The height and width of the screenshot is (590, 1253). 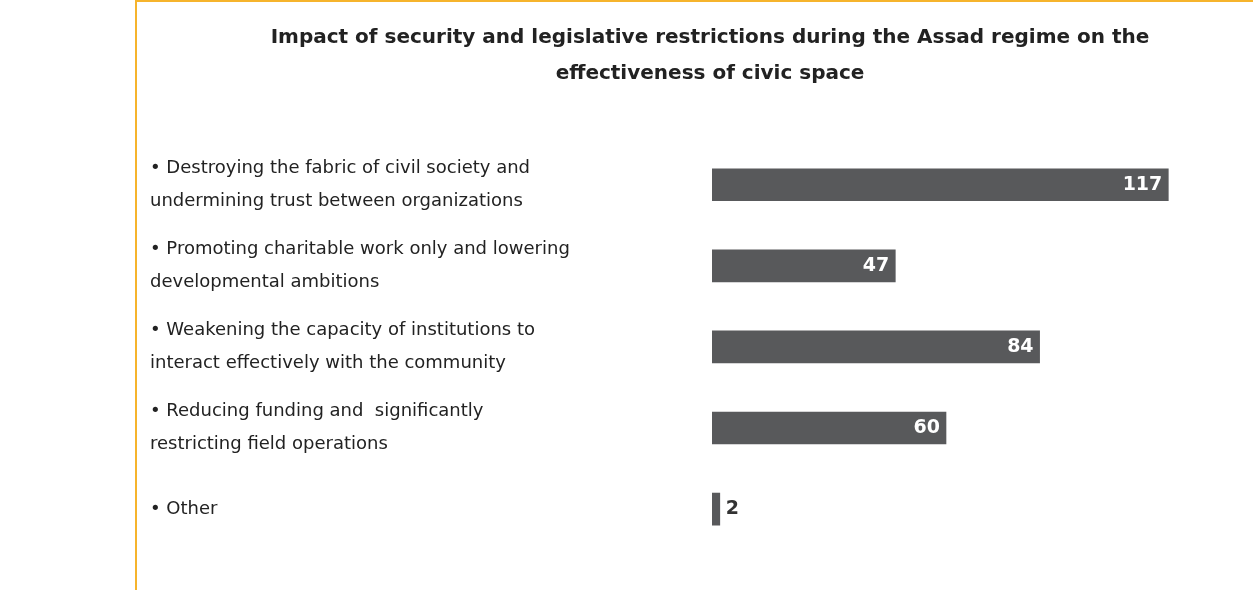 I want to click on chart-title: Impact of security and legislative restrictions during the Assad regime on the effectiveness of civic space, so click(x=710, y=54).